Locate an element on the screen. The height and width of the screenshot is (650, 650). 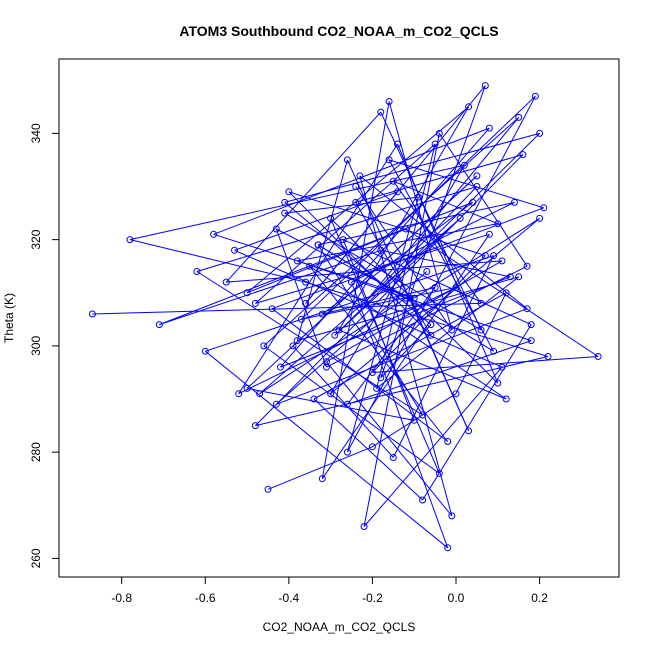
y-tick-label: 280 is located at coordinates (36, 452).